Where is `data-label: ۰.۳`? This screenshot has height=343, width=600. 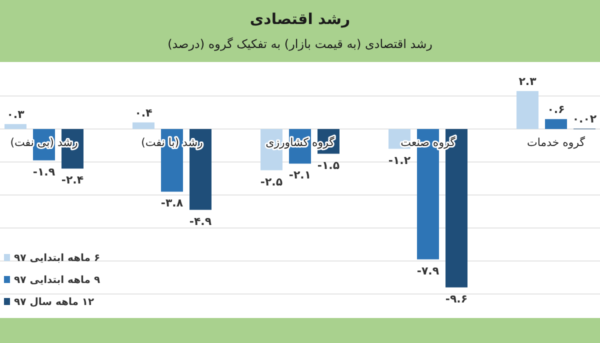 data-label: ۰.۳ is located at coordinates (15, 115).